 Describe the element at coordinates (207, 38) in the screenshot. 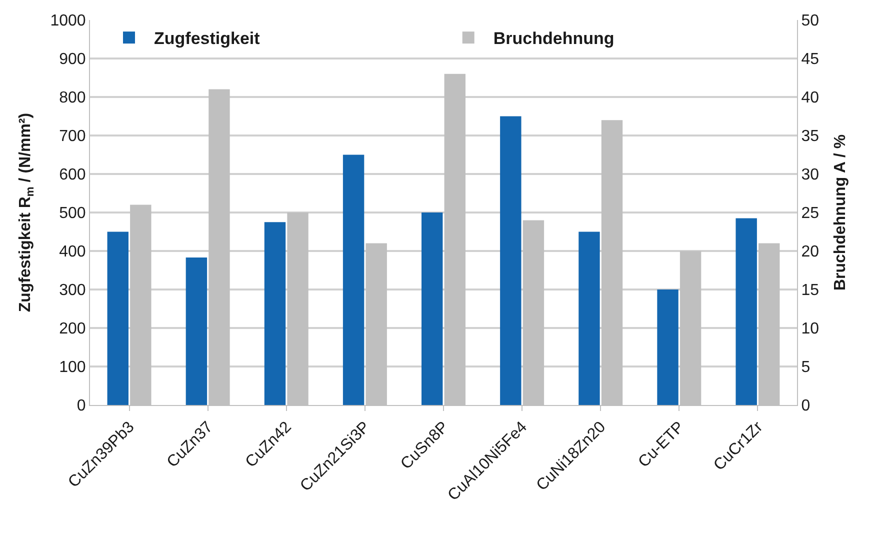

I see `legend-label: Zugfestigkeit` at that location.